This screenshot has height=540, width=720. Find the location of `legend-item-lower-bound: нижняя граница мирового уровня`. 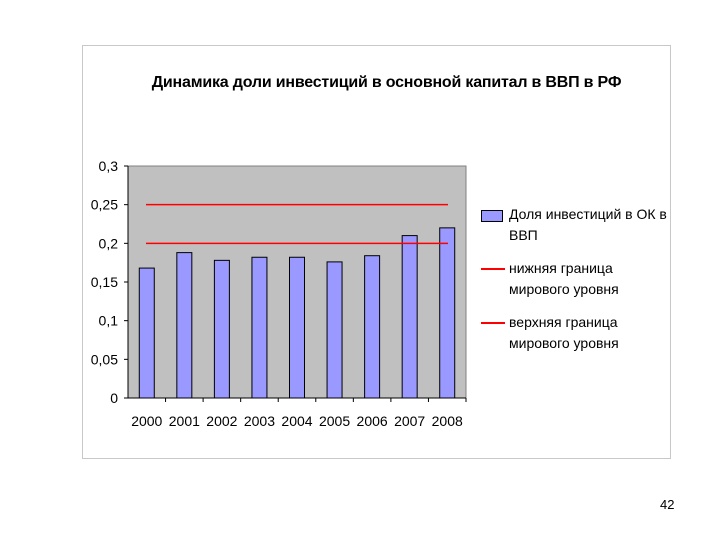

legend-item-lower-bound: нижняя граница мирового уровня is located at coordinates (576, 279).